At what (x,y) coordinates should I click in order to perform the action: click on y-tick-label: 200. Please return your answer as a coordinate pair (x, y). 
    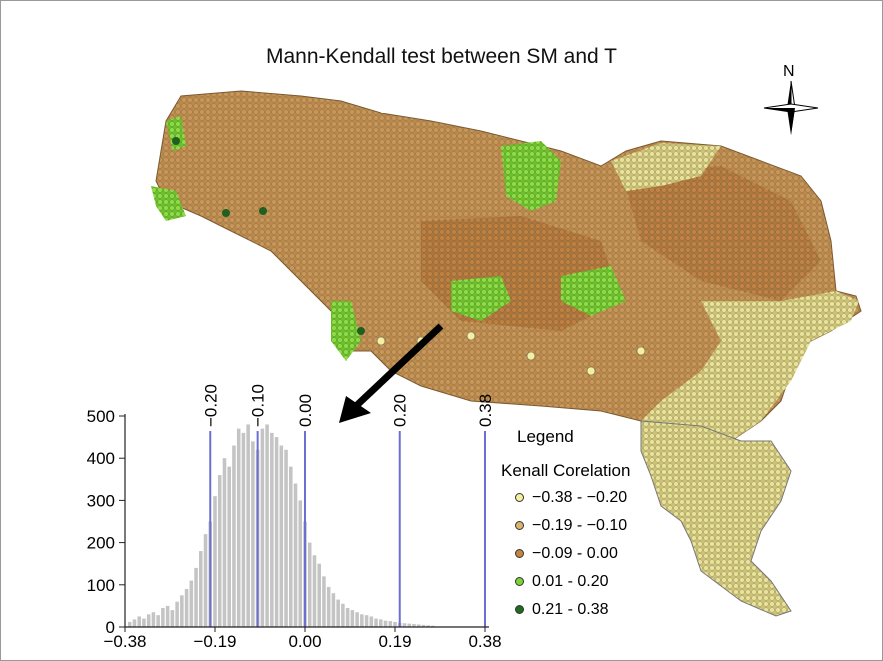
    Looking at the image, I should click on (101, 543).